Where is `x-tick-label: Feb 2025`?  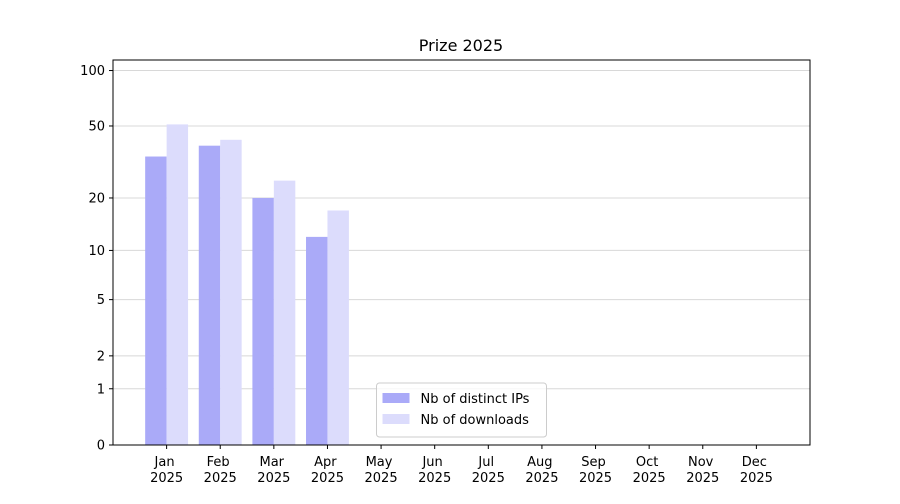 x-tick-label: Feb 2025 is located at coordinates (220, 470).